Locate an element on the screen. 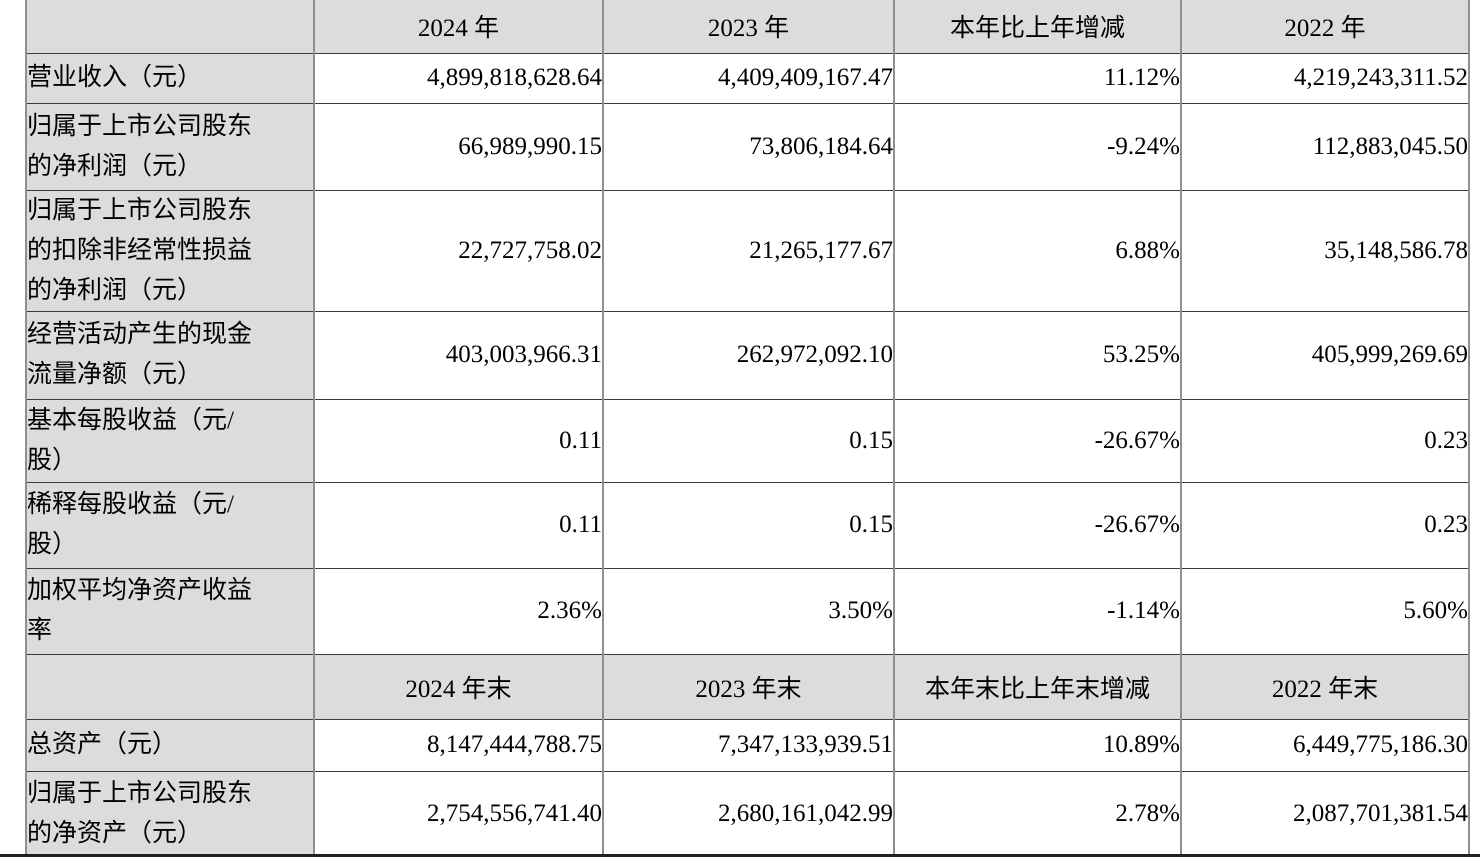  header-row-year-end: 2024 年末 2023 年末 本年末比上年末增减 2022 年末 is located at coordinates (747, 686).